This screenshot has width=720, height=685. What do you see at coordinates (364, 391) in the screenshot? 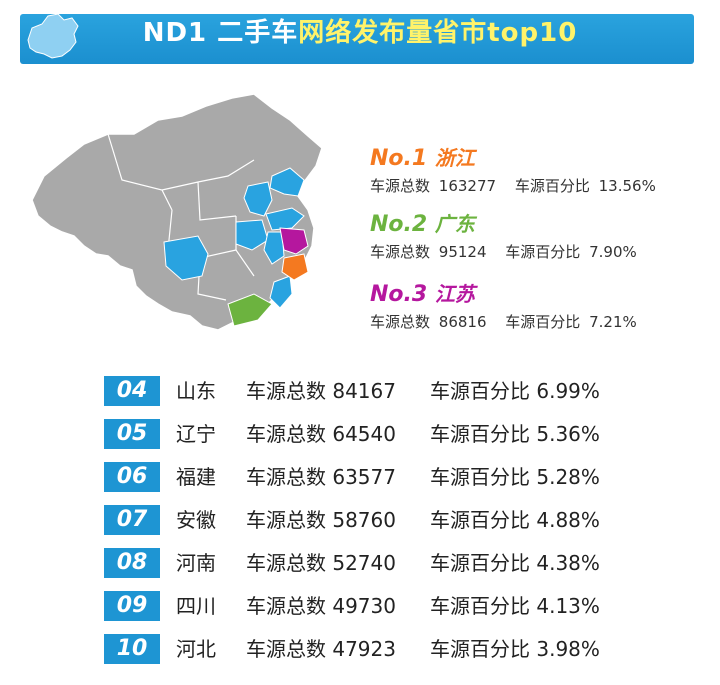
I see `total-value: 84167` at bounding box center [364, 391].